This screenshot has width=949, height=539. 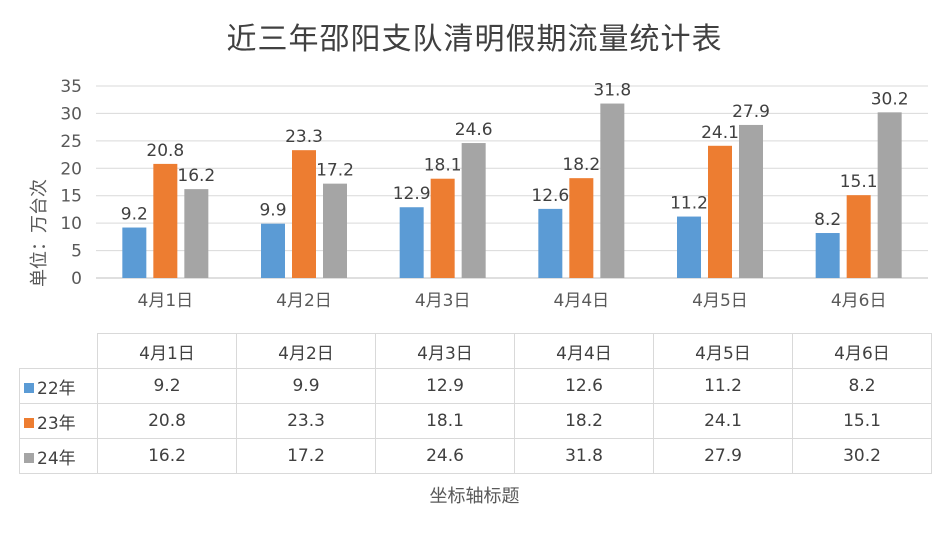 I want to click on table-cell: 18.1, so click(x=445, y=421).